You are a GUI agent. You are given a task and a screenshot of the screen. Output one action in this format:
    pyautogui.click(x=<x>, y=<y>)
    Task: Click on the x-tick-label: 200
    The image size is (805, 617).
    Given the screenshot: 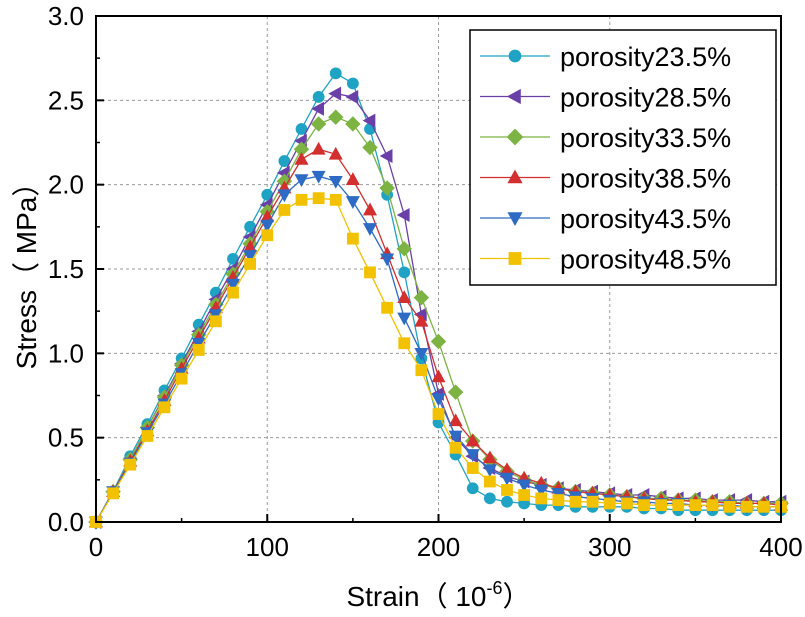 What is the action you would take?
    pyautogui.click(x=438, y=547)
    